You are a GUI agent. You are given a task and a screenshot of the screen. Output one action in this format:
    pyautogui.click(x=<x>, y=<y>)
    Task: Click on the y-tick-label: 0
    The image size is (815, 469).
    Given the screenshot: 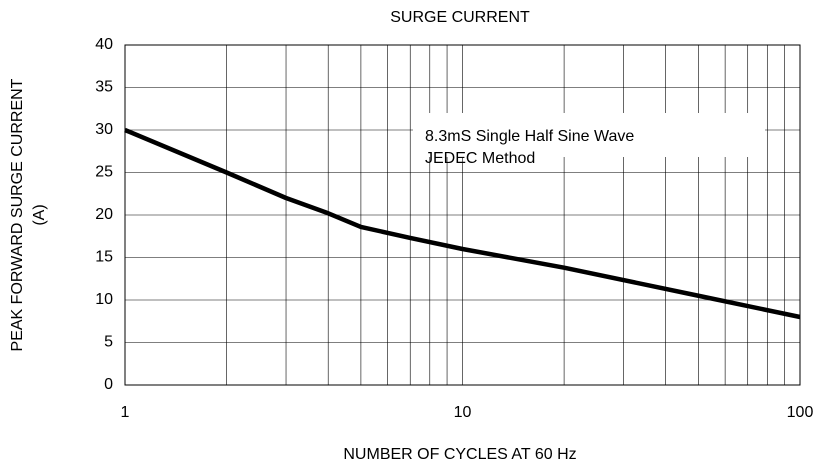 What is the action you would take?
    pyautogui.click(x=108, y=384)
    